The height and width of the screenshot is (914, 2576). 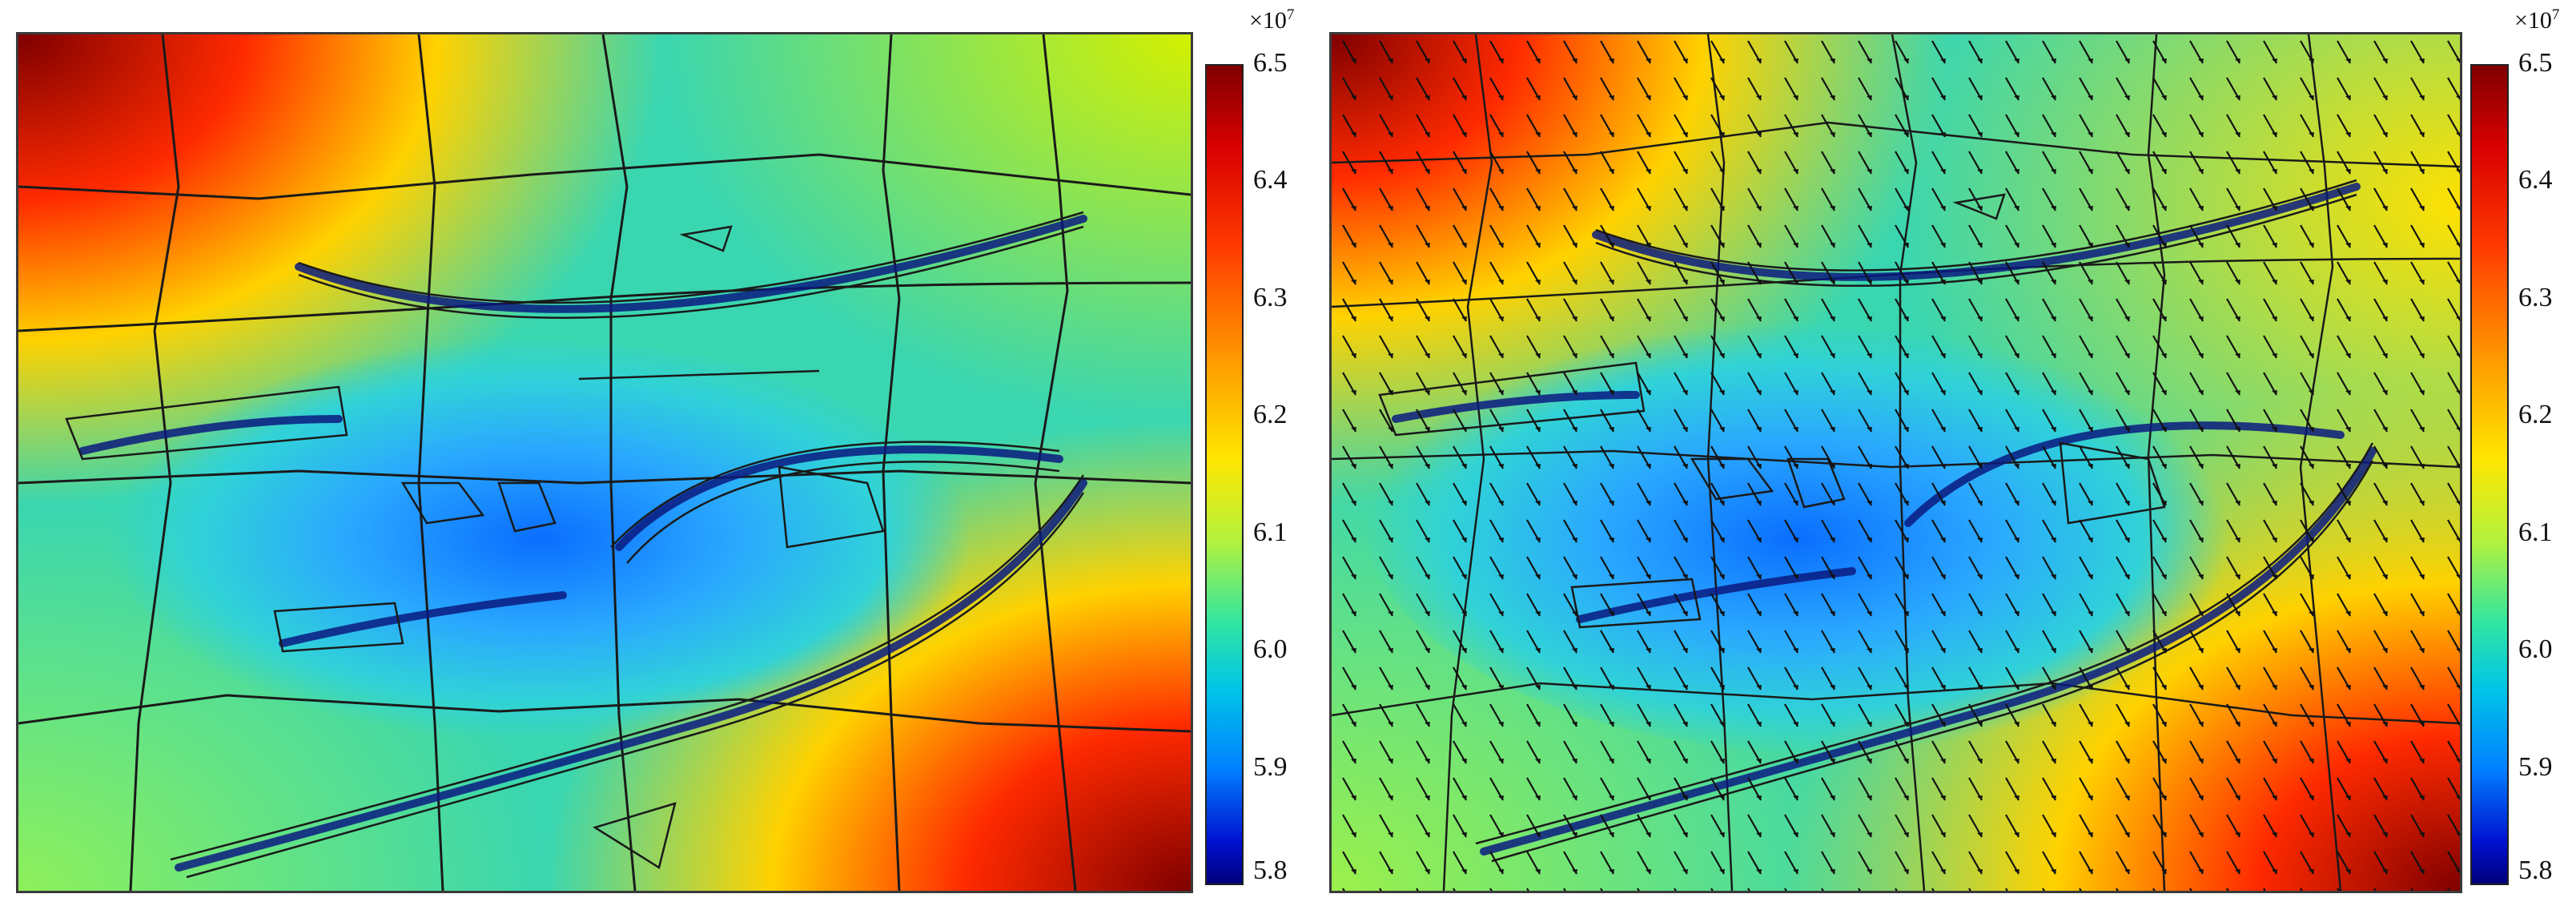 What do you see at coordinates (2489, 474) in the screenshot?
I see `colorbar-gradient-right` at bounding box center [2489, 474].